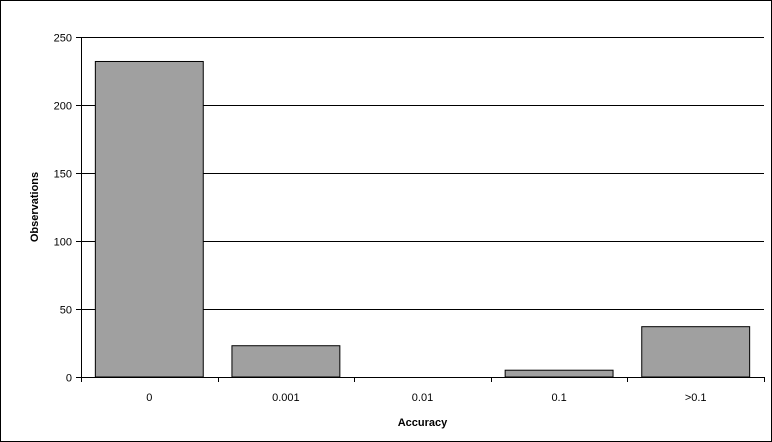  What do you see at coordinates (149, 398) in the screenshot?
I see `x-tick-label: 0` at bounding box center [149, 398].